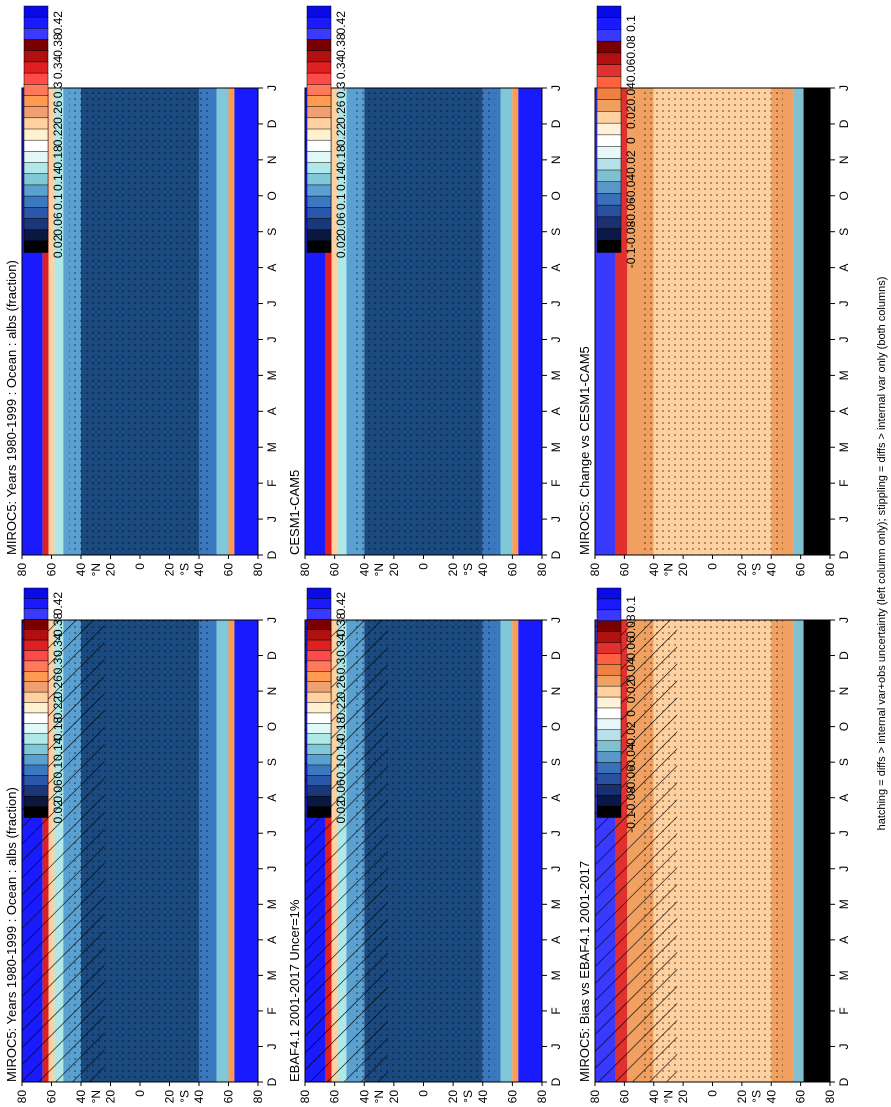 The height and width of the screenshot is (1107, 891). What do you see at coordinates (341, 224) in the screenshot?
I see `colorbar-label: 0.06` at bounding box center [341, 224].